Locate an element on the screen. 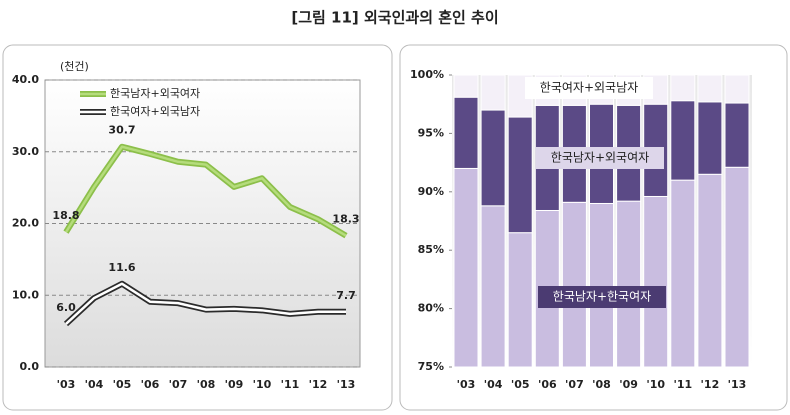 The width and height of the screenshot is (790, 415). y-tick-label: 85% is located at coordinates (431, 249).